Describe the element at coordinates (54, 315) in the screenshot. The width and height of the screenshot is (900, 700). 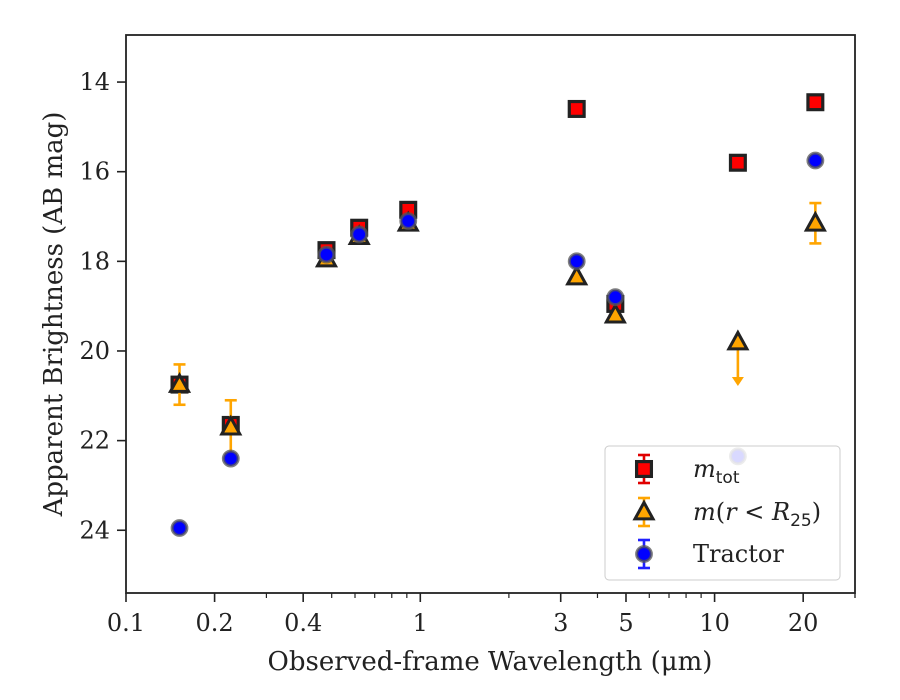
I see `y-axis-label: Apparent Brightness (AB mag)` at that location.